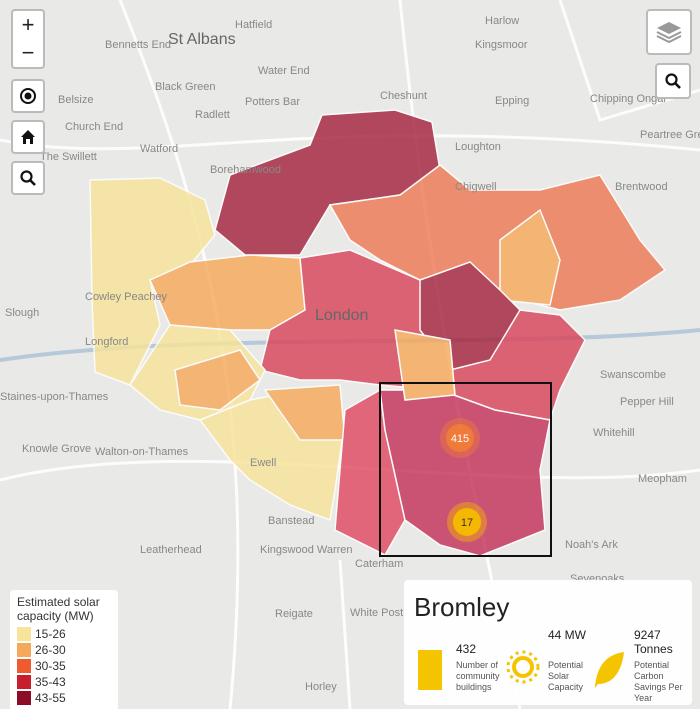 The image size is (700, 709). What do you see at coordinates (609, 670) in the screenshot?
I see `leaf-icon` at bounding box center [609, 670].